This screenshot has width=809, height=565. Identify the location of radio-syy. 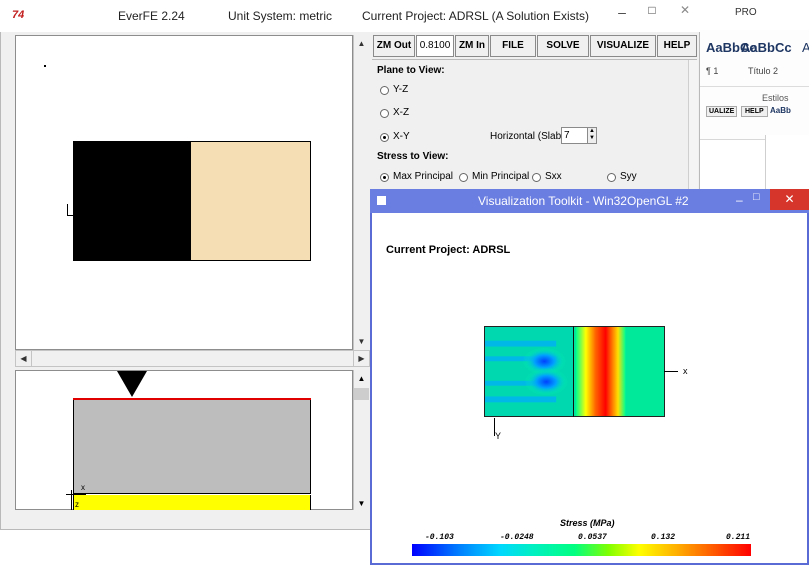
(611, 177).